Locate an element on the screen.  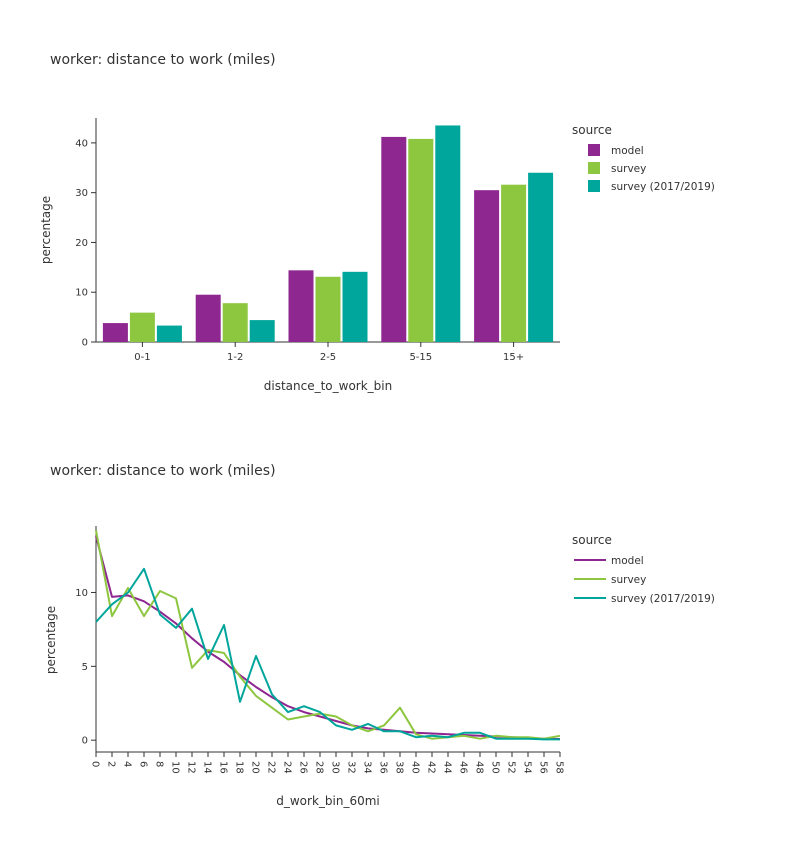
line-x-tick-label: 42 is located at coordinates (431, 767).